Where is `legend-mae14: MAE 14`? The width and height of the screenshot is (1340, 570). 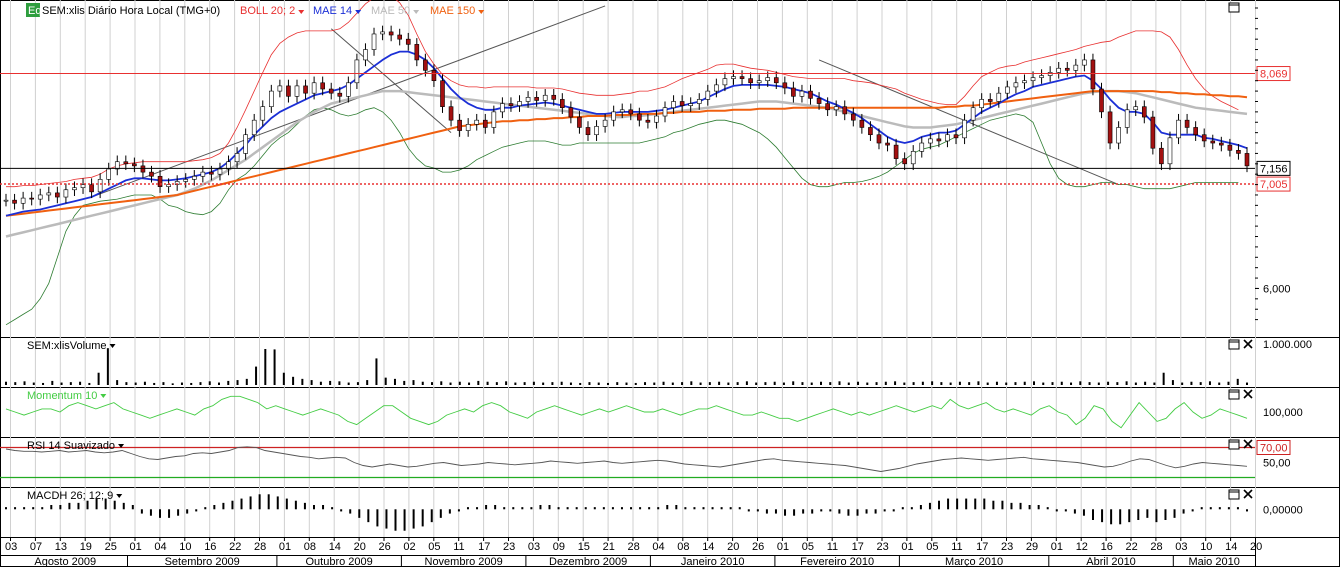
legend-mae14: MAE 14 is located at coordinates (332, 11).